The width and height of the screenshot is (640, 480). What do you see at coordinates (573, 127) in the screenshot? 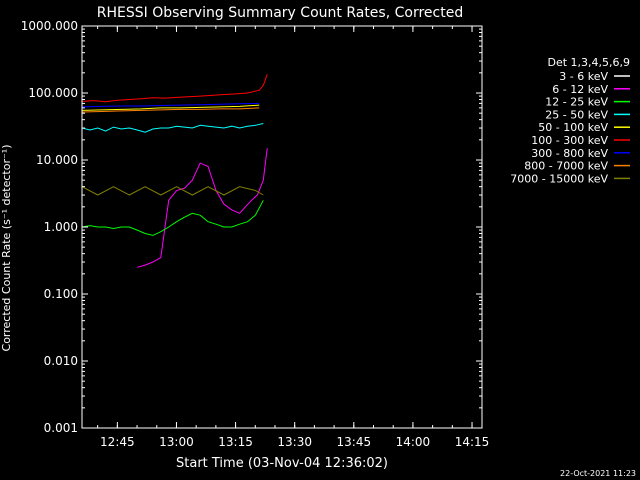
I see `legend-label: 50 - 100 keV` at bounding box center [573, 127].